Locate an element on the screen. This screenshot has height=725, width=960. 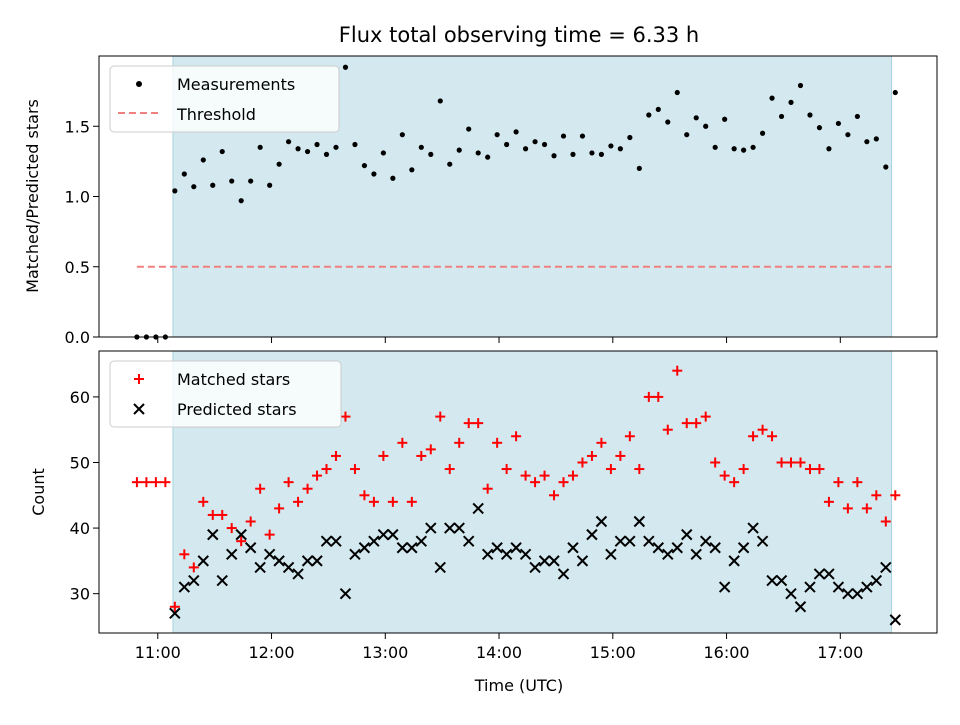
top-ytick-label: 0.0 is located at coordinates (77, 337).